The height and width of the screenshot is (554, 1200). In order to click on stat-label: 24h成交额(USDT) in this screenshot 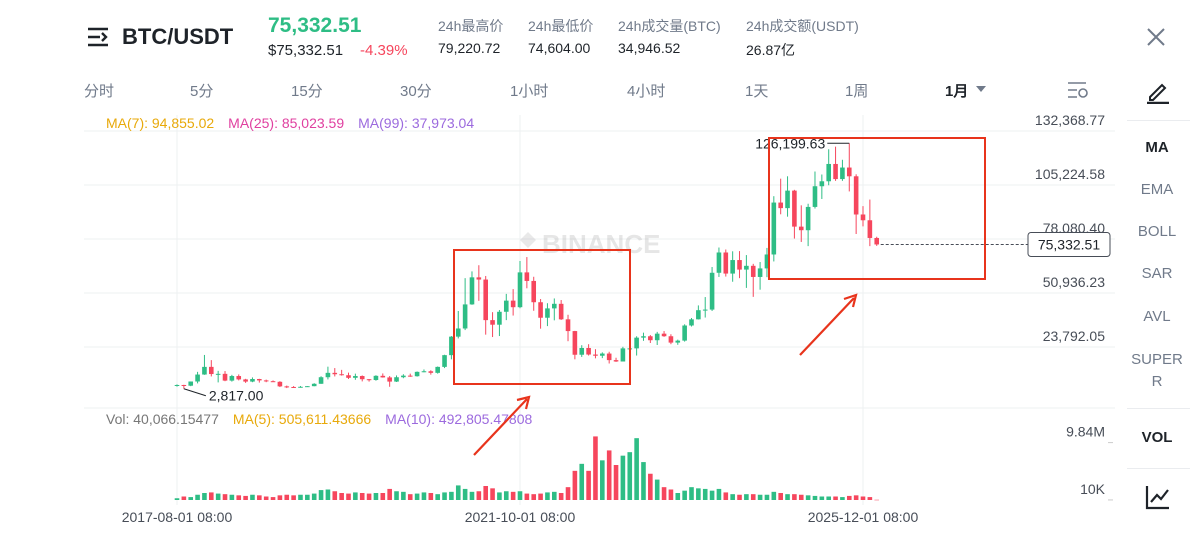, I will do `click(802, 26)`.